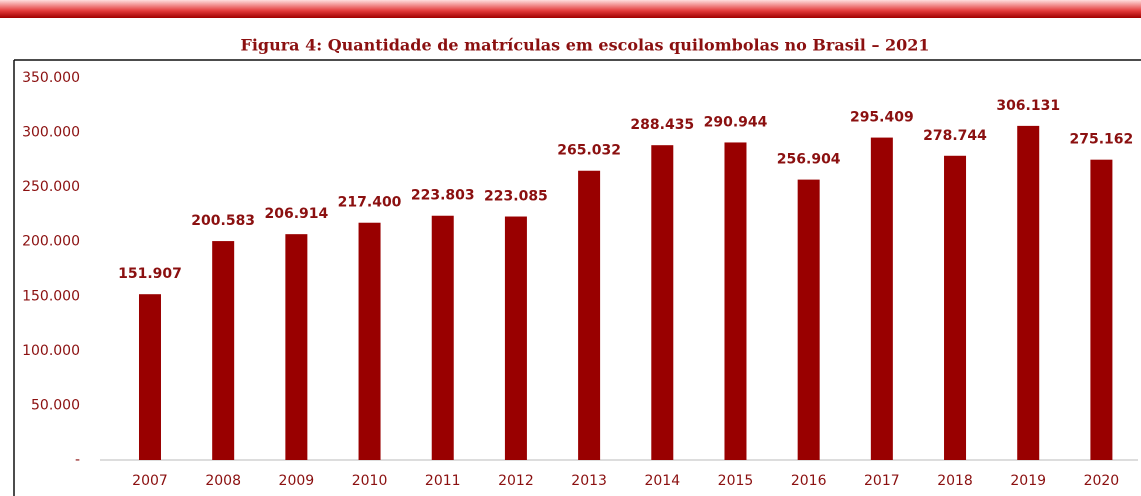  What do you see at coordinates (1028, 481) in the screenshot?
I see `x-tick-label: 2019` at bounding box center [1028, 481].